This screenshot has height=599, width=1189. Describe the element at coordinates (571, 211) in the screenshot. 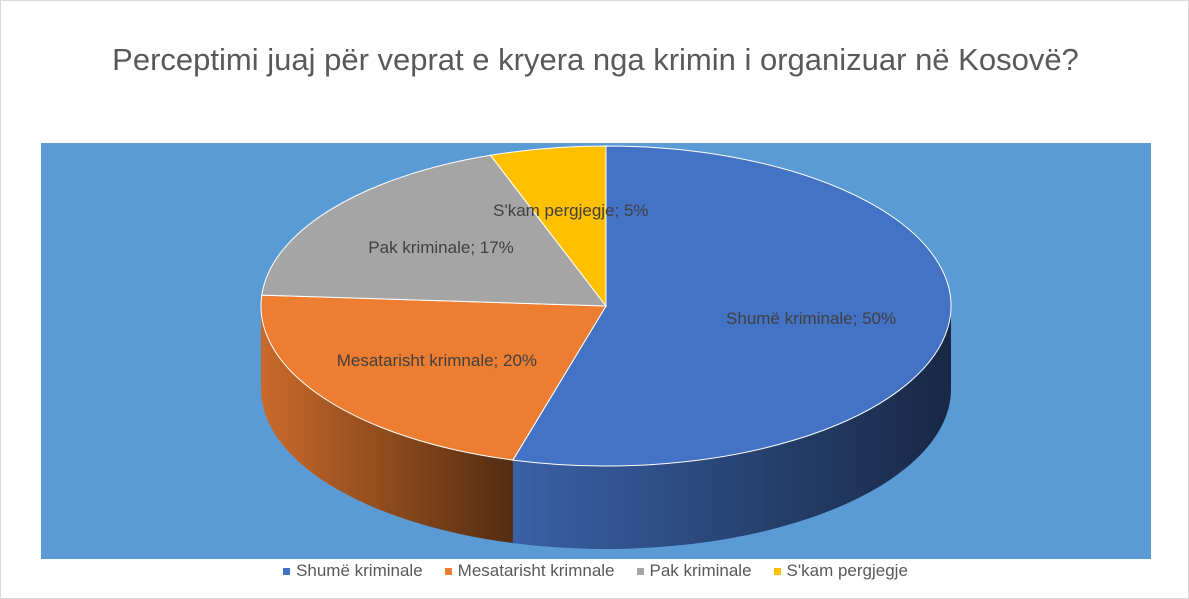

I see `data-label: S'kam pergjegje; 5%` at that location.